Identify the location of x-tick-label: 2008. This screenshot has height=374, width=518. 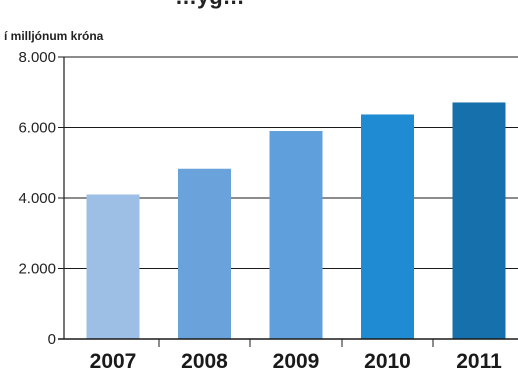
(204, 361).